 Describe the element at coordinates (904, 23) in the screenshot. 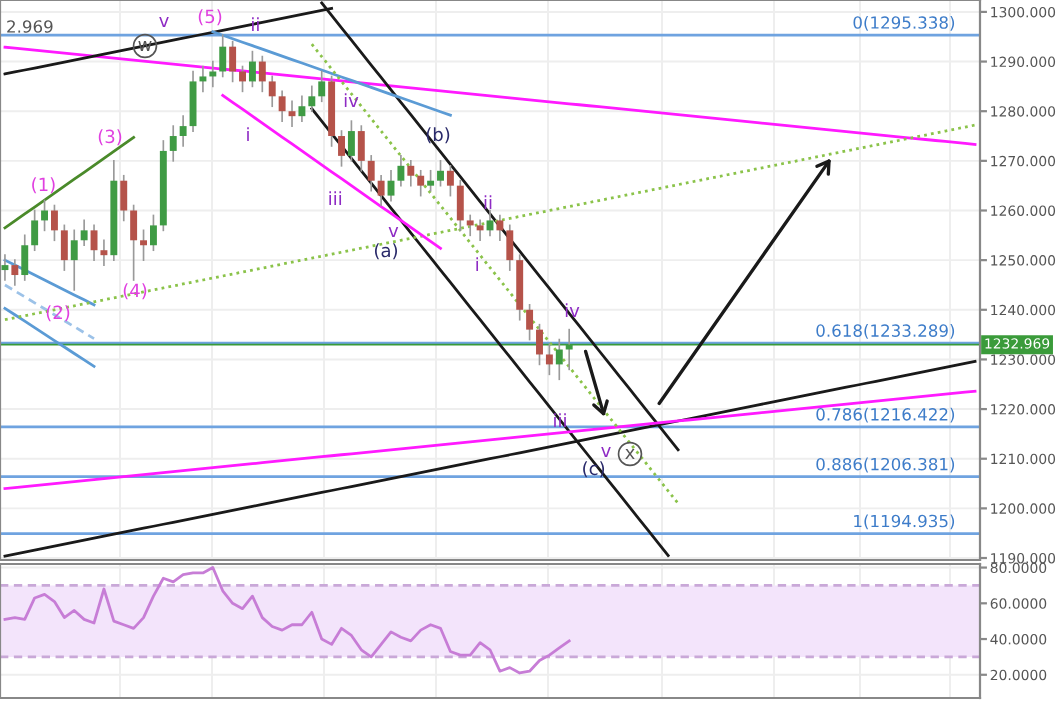

I see `ref-line-label: 0(1295.338)` at that location.